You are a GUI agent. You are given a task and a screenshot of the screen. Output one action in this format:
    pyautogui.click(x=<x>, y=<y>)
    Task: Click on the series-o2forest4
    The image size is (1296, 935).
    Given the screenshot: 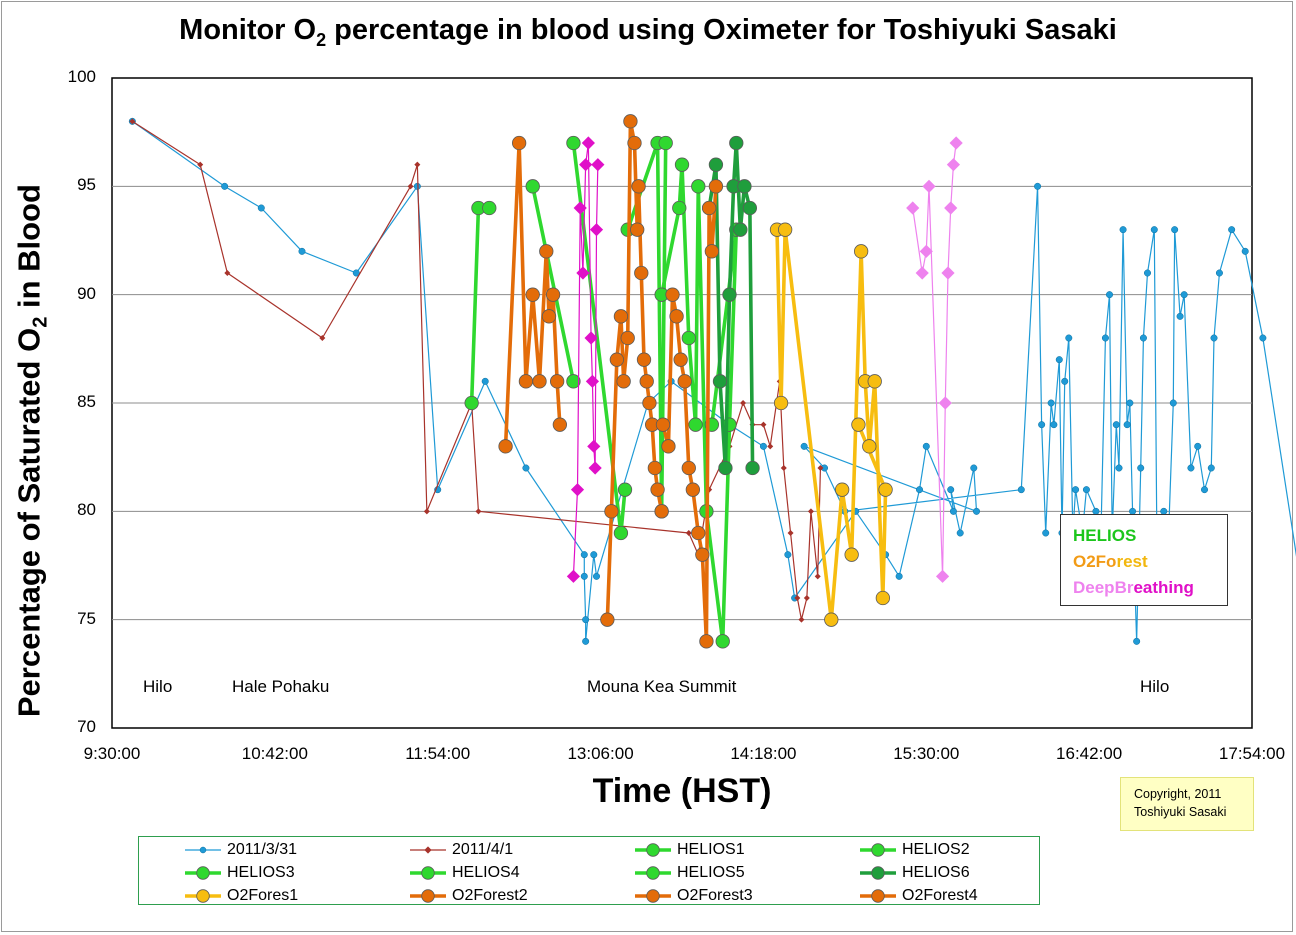 What is the action you would take?
    pyautogui.click(x=689, y=414)
    